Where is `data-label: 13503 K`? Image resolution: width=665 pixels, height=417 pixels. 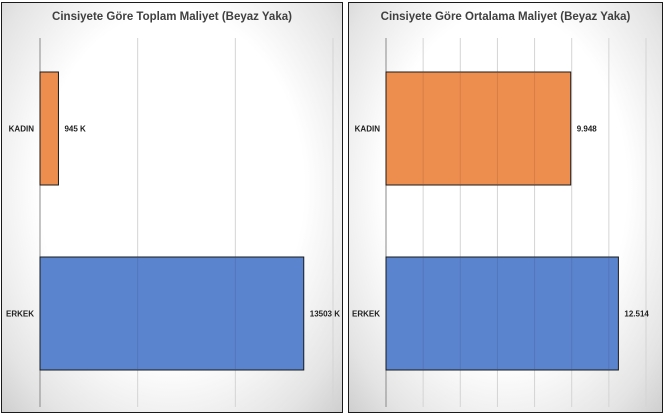
data-label: 13503 K is located at coordinates (325, 314).